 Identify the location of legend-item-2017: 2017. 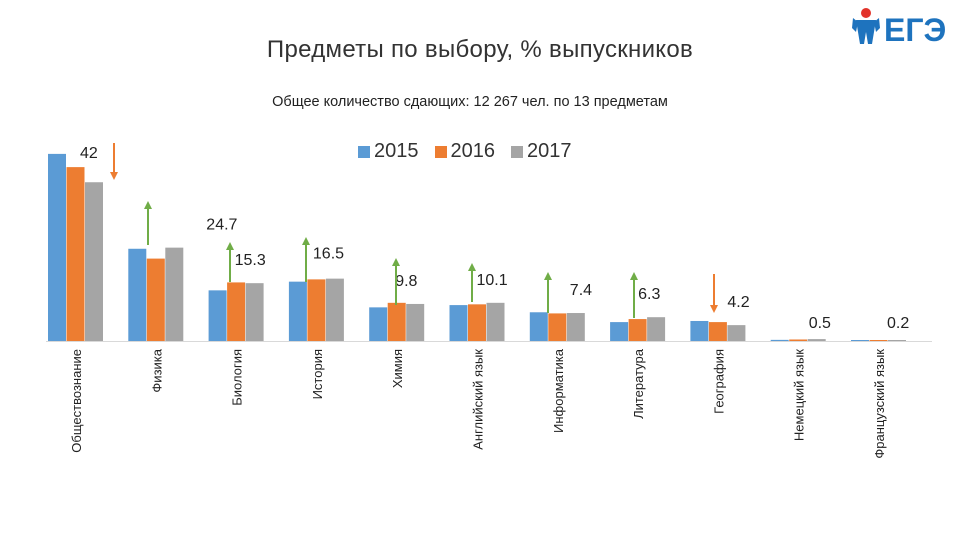
(541, 151).